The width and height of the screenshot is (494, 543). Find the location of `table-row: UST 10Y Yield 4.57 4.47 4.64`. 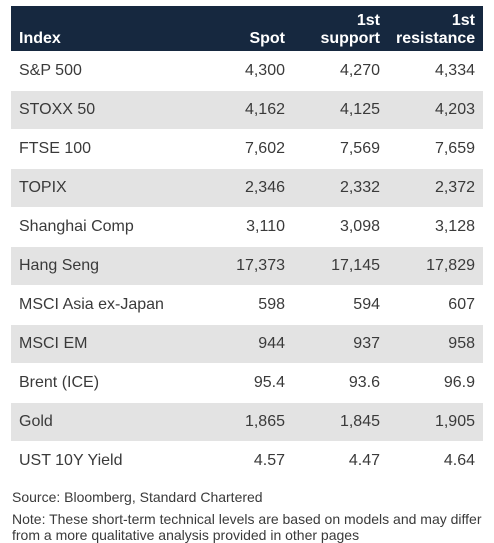

table-row: UST 10Y Yield 4.57 4.47 4.64 is located at coordinates (247, 460).